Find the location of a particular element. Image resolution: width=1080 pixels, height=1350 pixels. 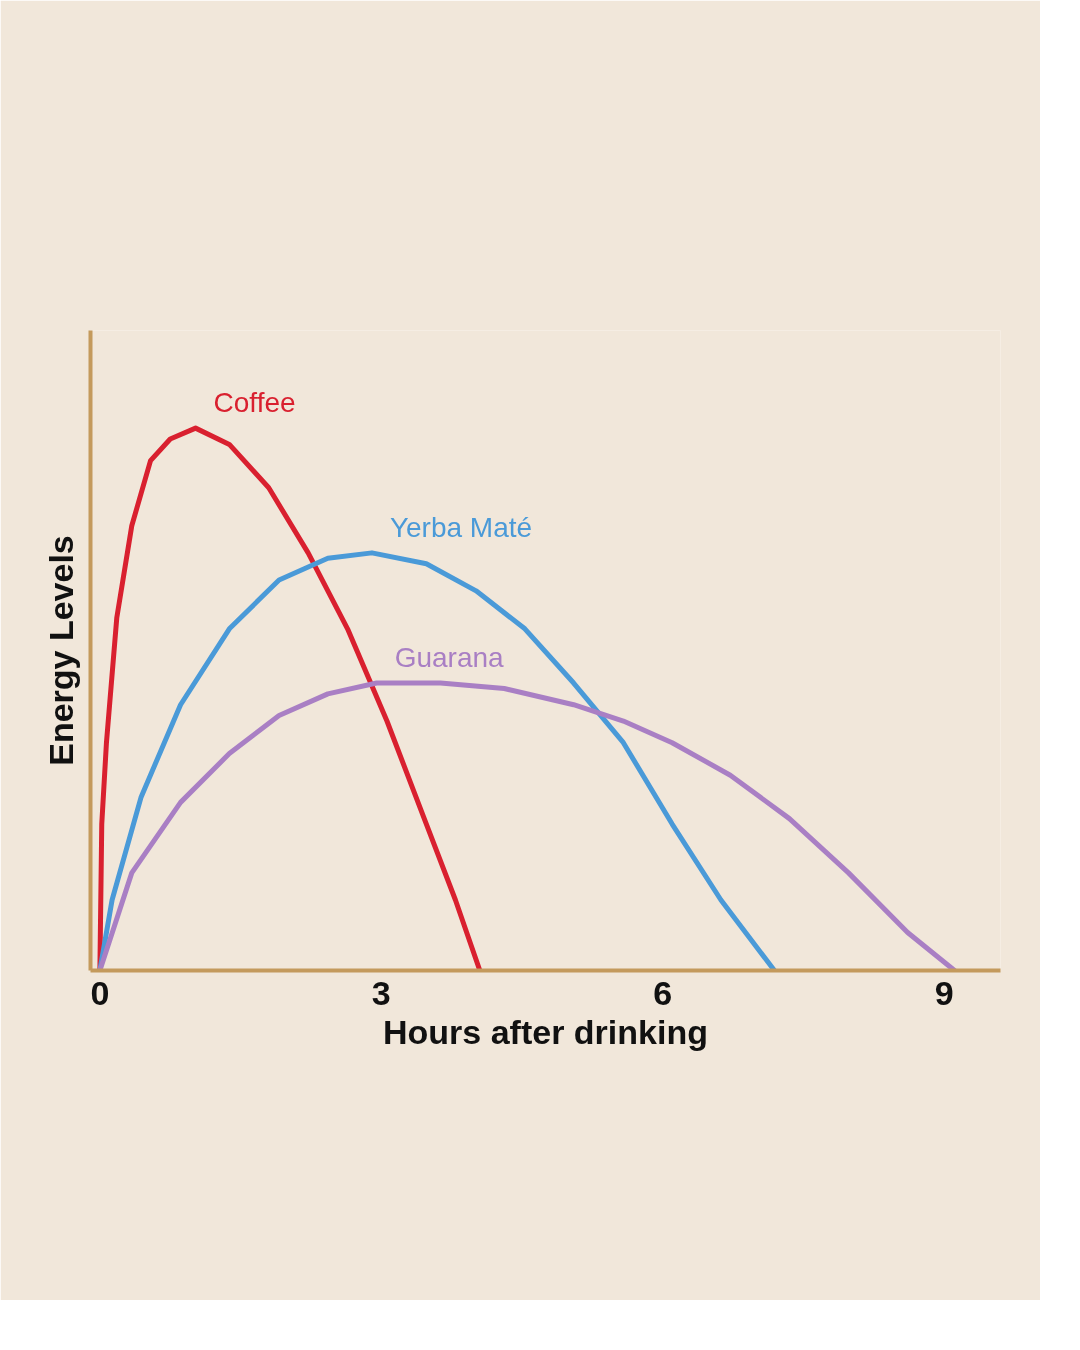

x-axis-title: Hours after drinking is located at coordinates (545, 1031).